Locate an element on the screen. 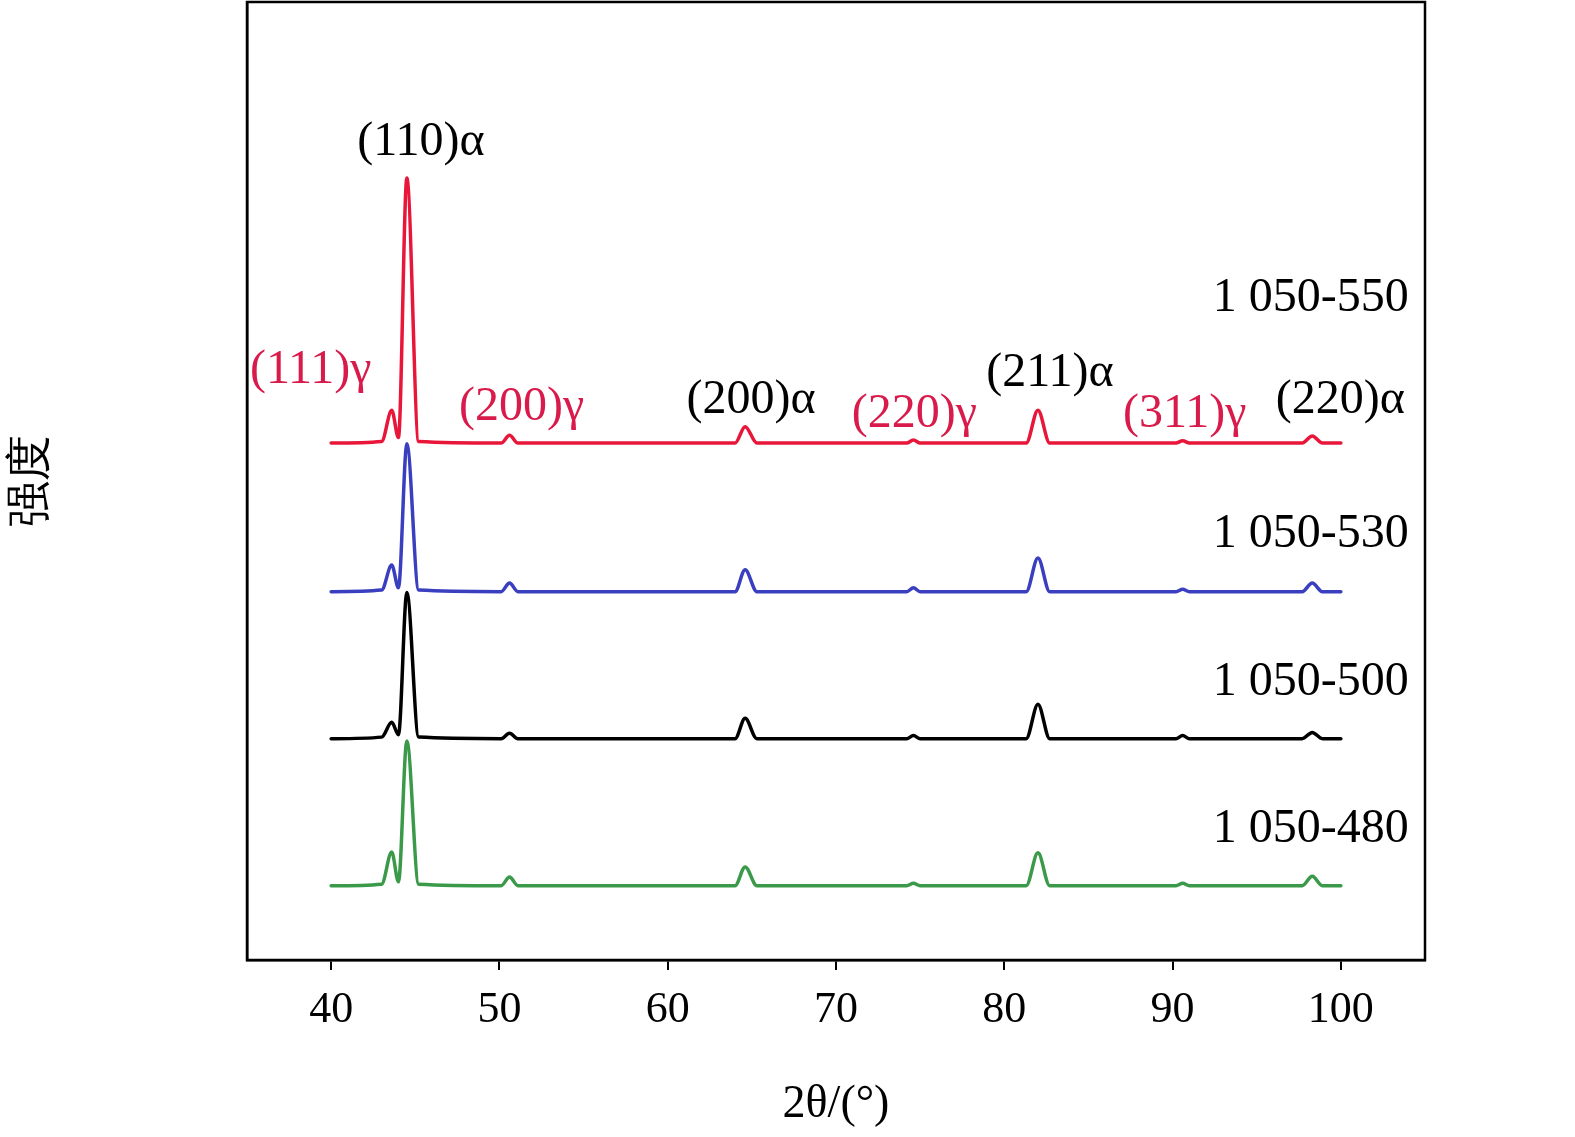 Image resolution: width=1575 pixels, height=1137 pixels. x-tick-label: 80 is located at coordinates (1004, 1007).